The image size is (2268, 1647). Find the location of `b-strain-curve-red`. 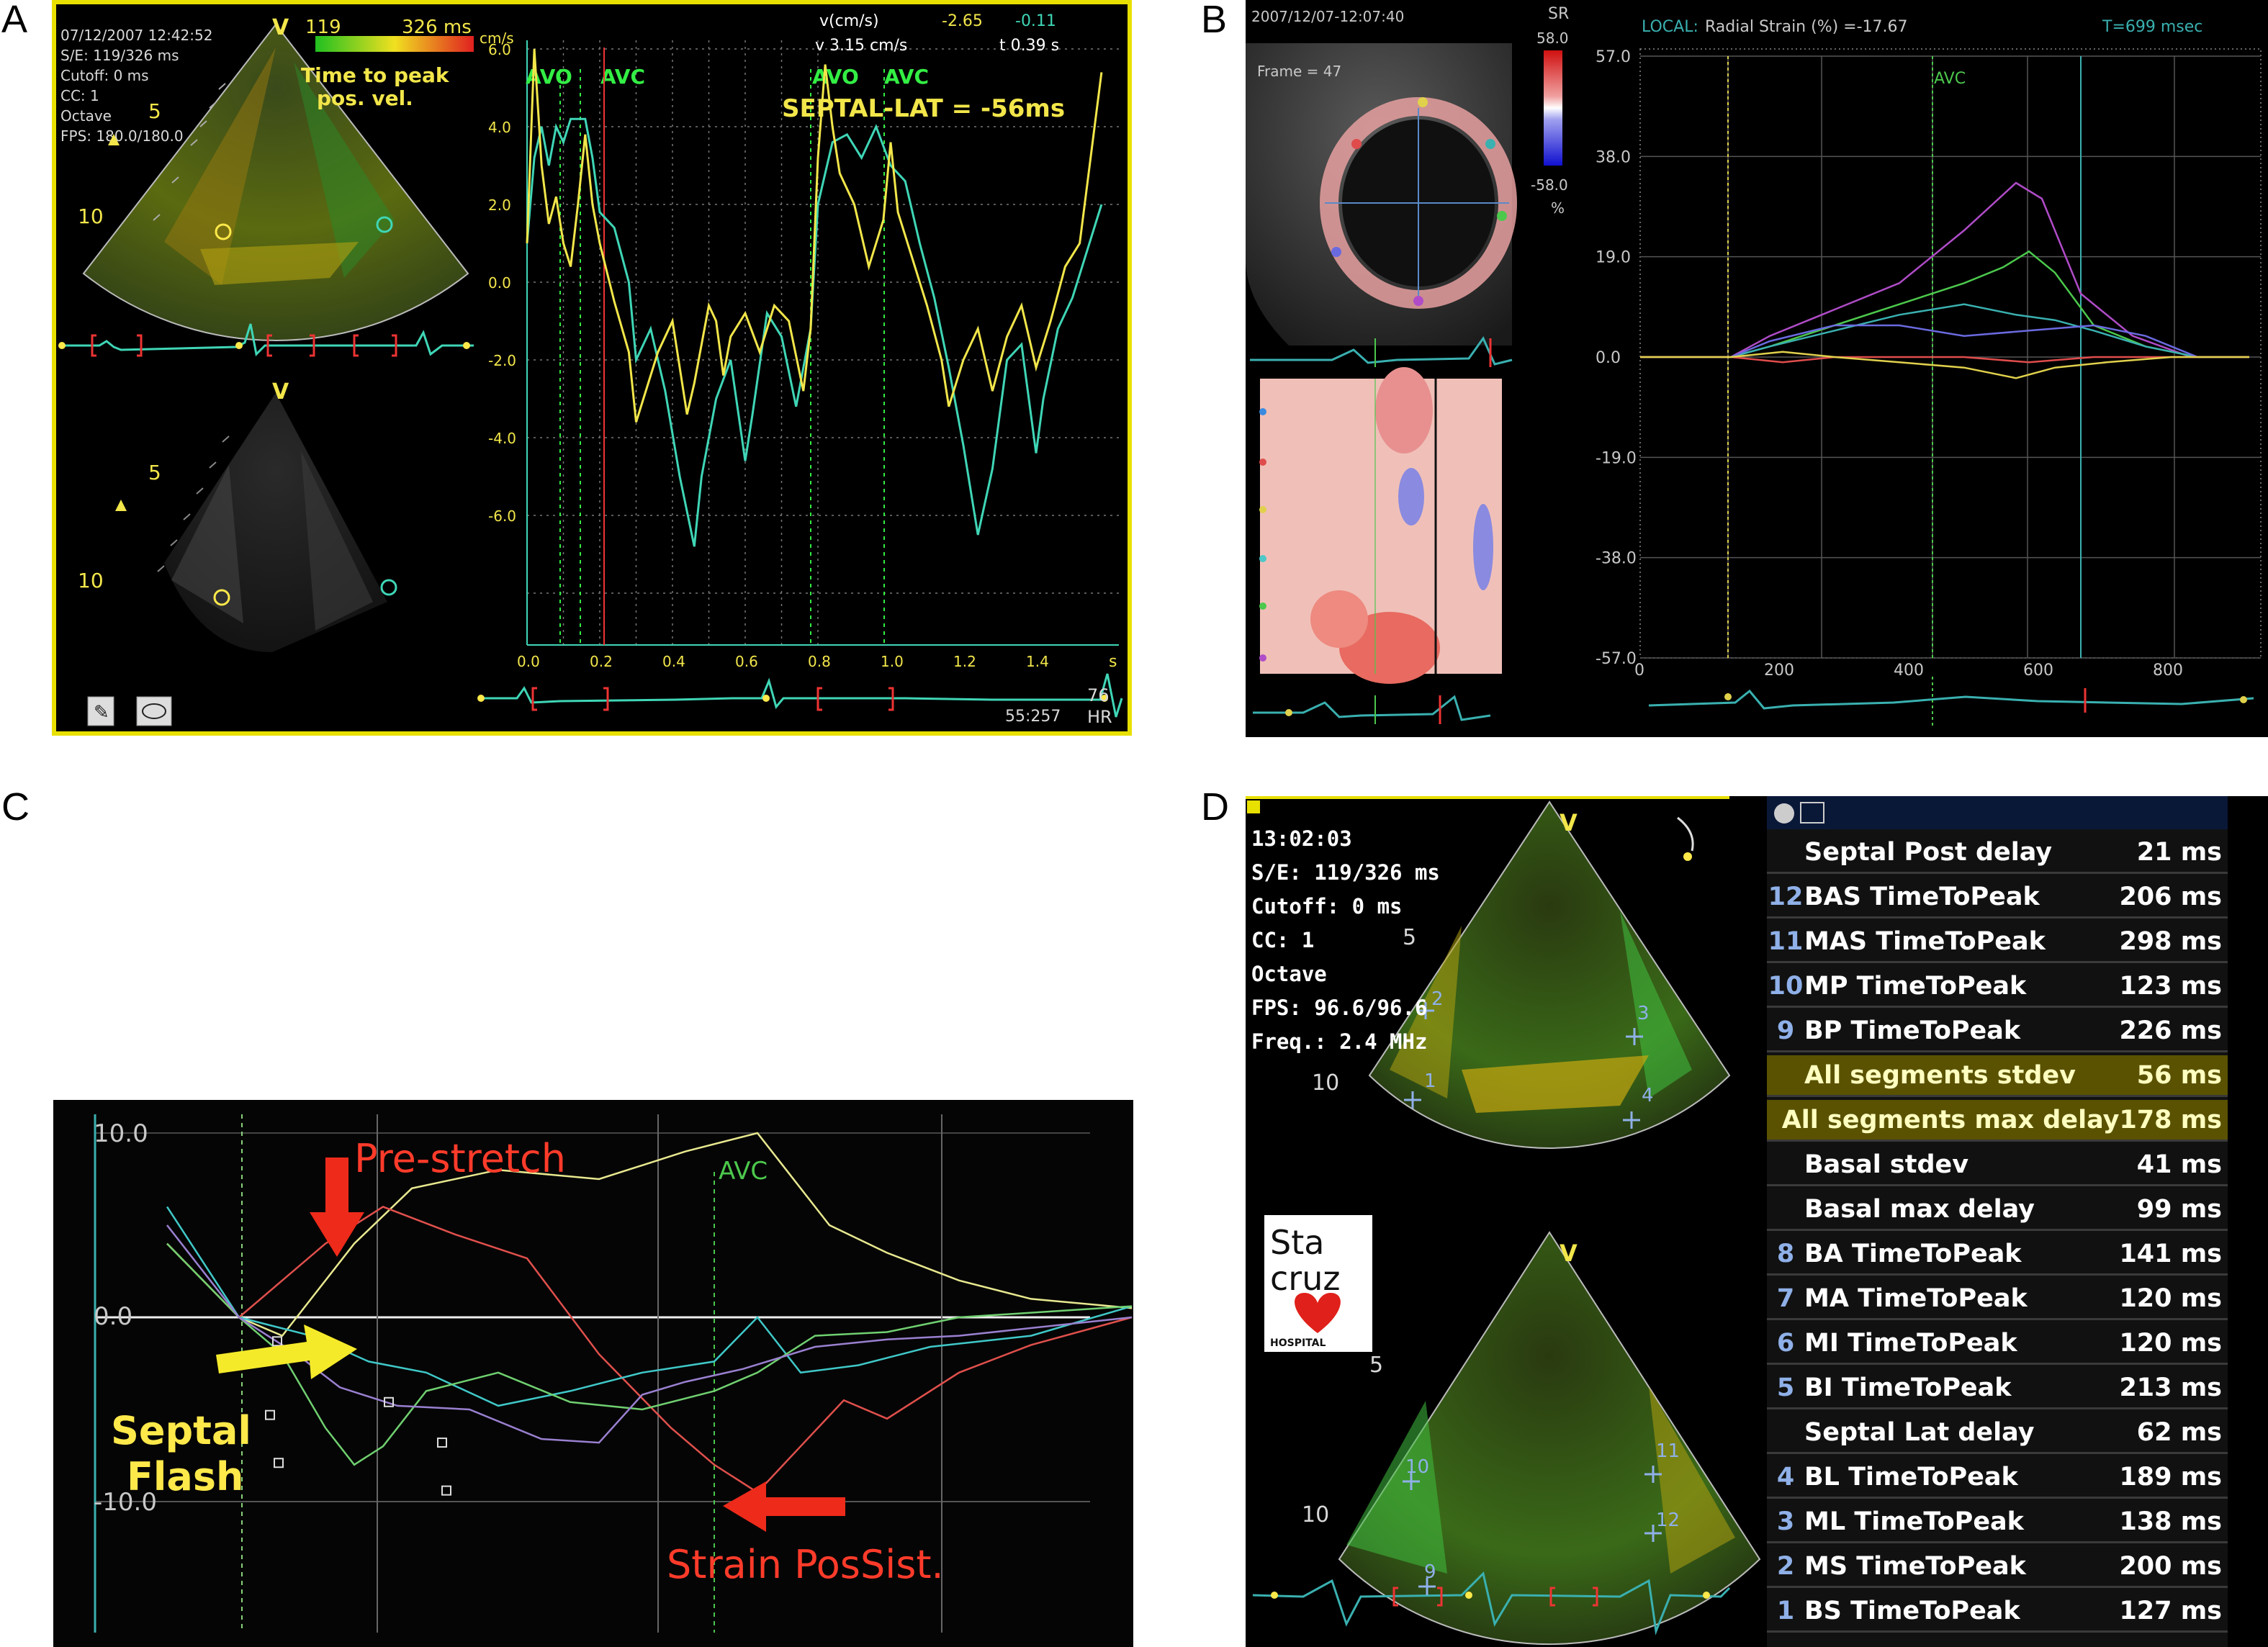

b-strain-curve-red is located at coordinates (1944, 360).